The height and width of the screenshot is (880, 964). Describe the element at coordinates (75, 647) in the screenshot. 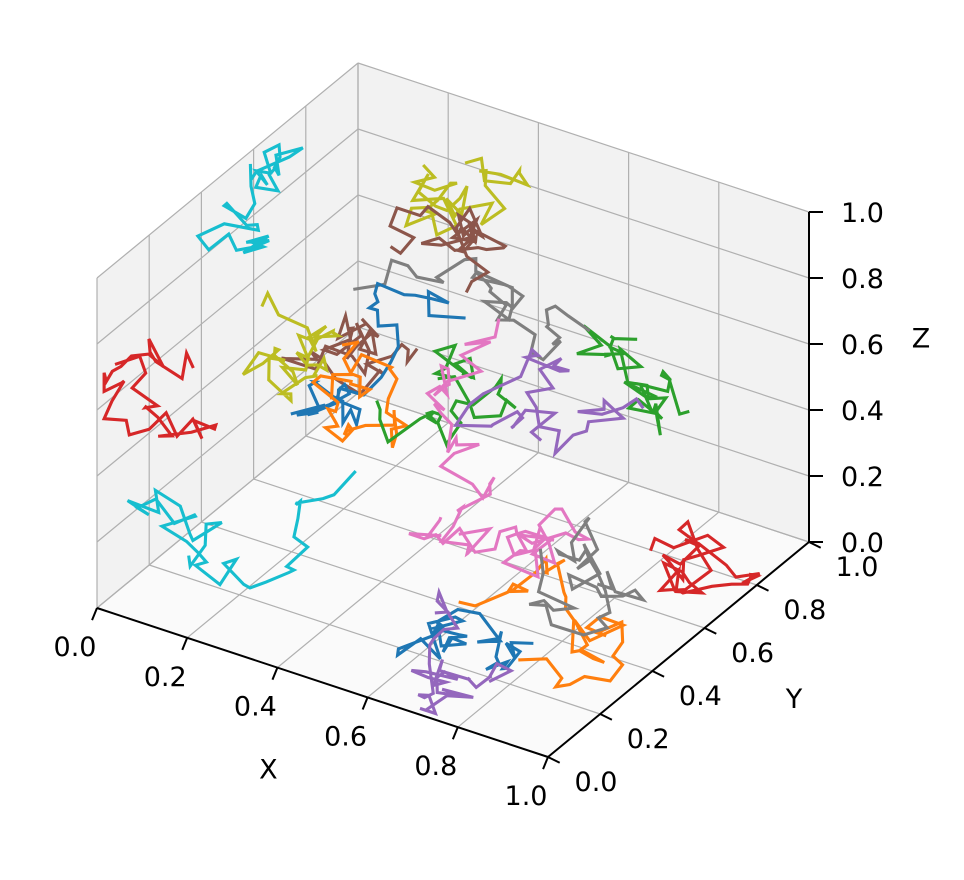

I see `x-ticklabel-0: 0.0` at that location.